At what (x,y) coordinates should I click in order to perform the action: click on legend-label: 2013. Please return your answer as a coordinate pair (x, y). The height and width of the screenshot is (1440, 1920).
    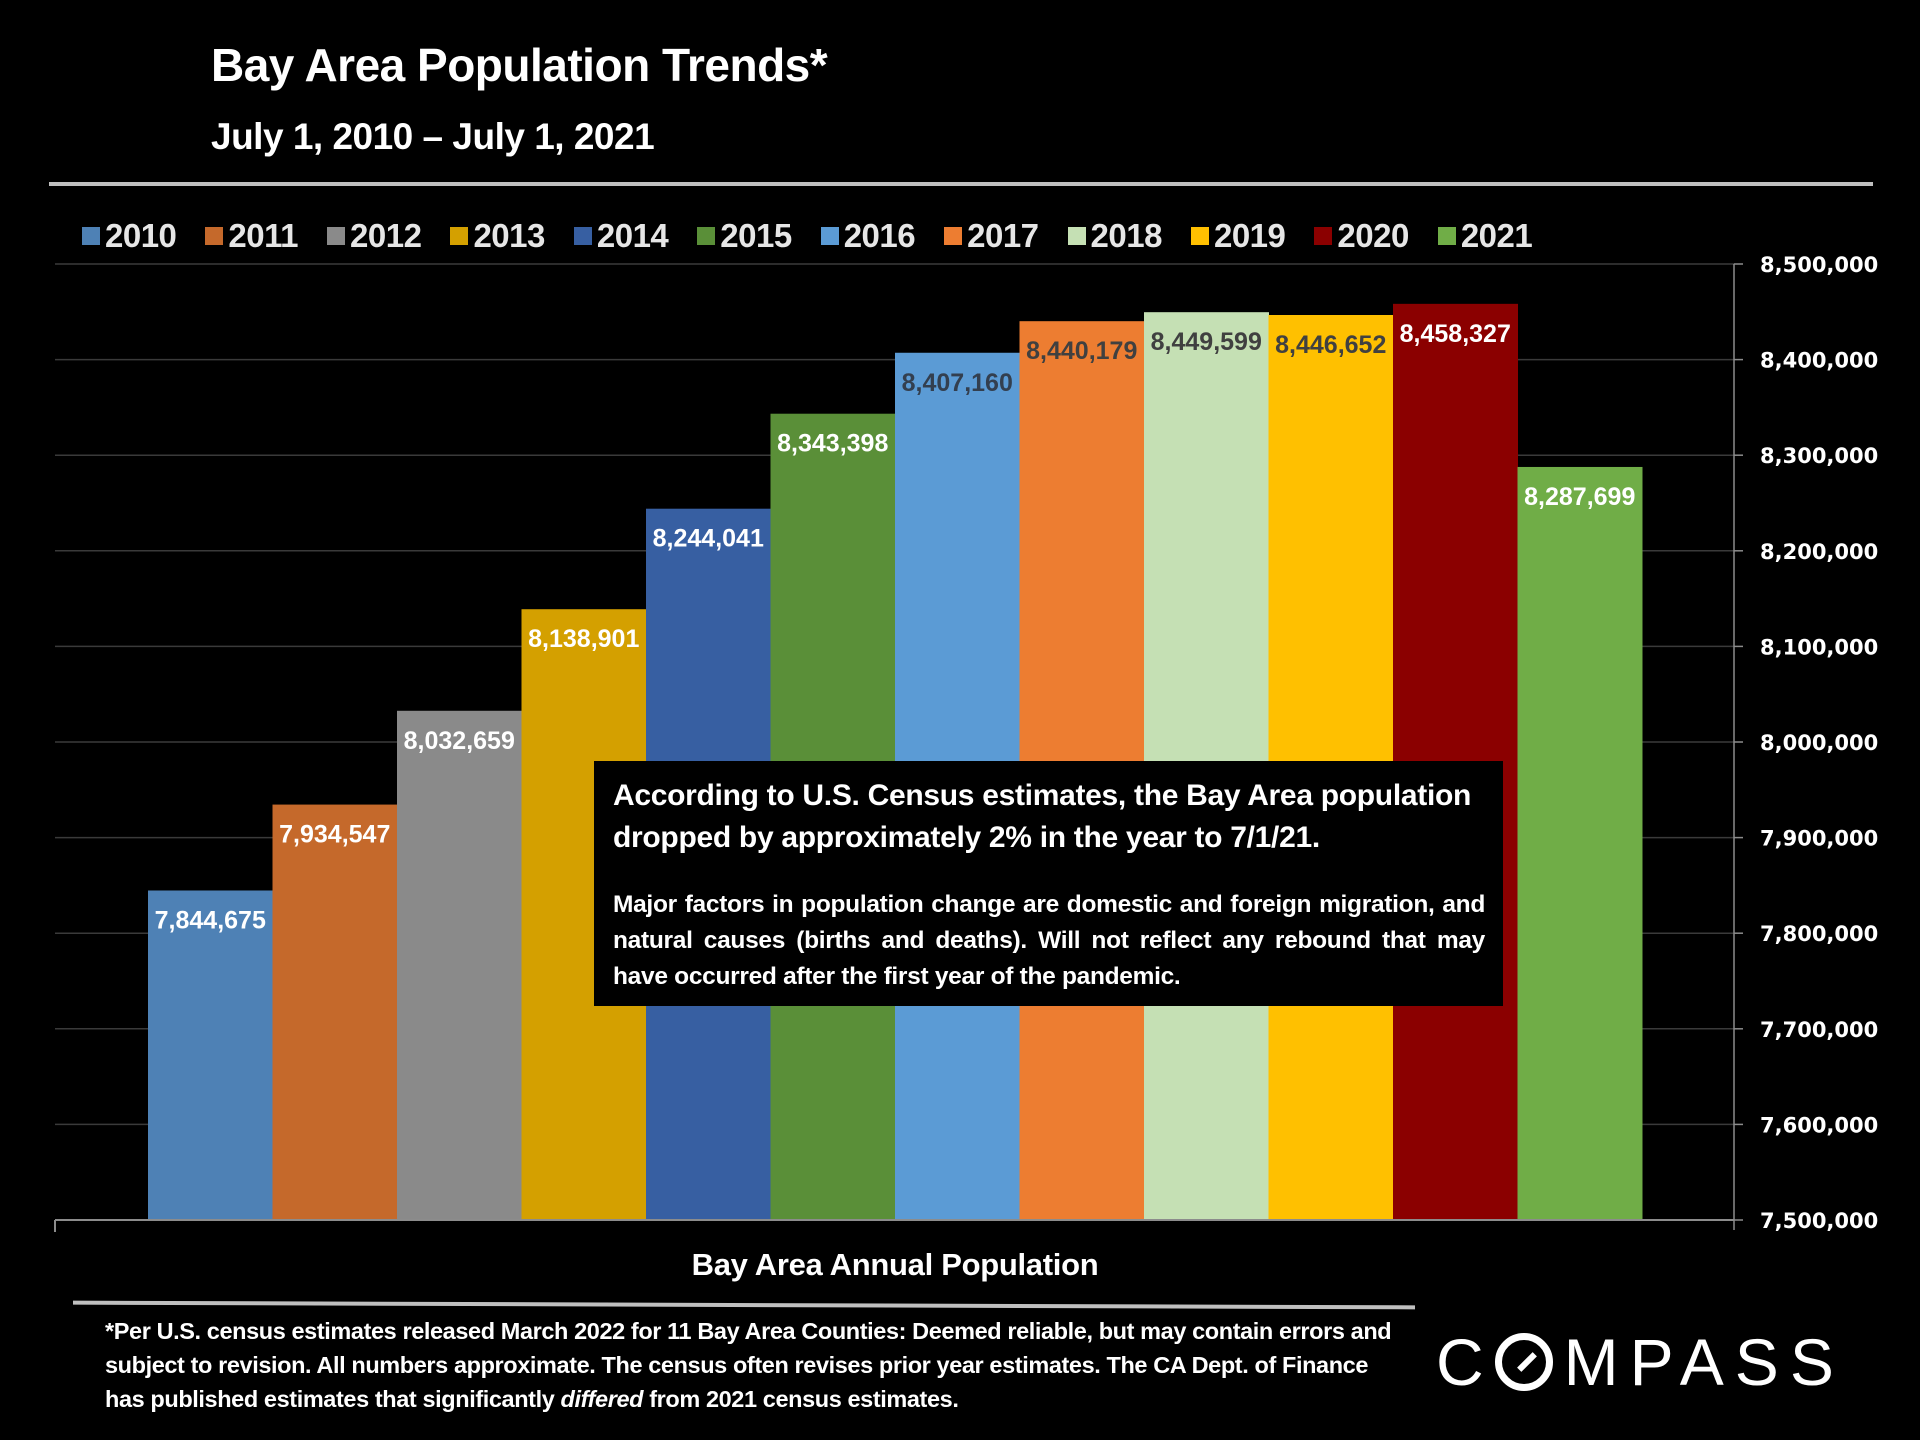
    Looking at the image, I should click on (509, 235).